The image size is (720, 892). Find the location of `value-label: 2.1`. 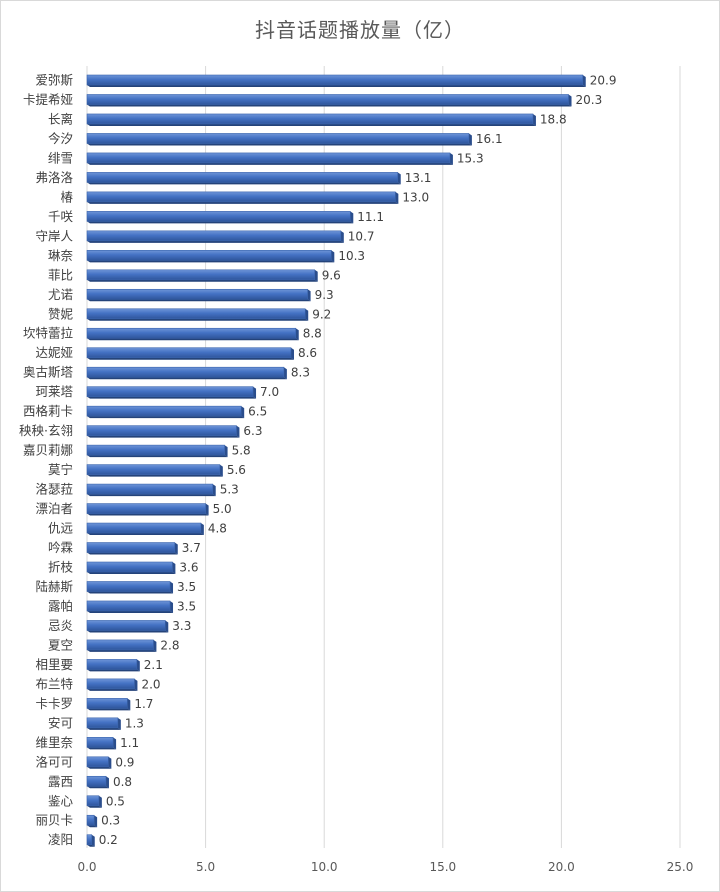

value-label: 2.1 is located at coordinates (153, 665).